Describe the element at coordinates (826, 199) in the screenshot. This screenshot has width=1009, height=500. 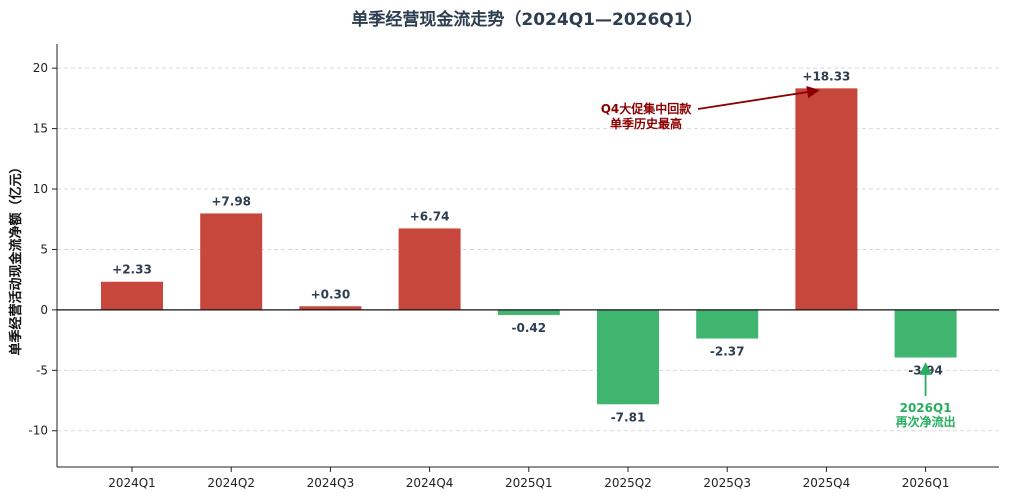
I see `bar-2025Q4` at that location.